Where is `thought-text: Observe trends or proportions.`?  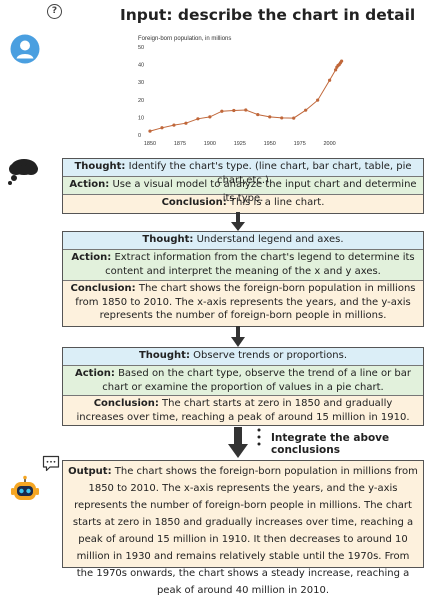
thought-text: Observe trends or proportions. is located at coordinates (270, 355).